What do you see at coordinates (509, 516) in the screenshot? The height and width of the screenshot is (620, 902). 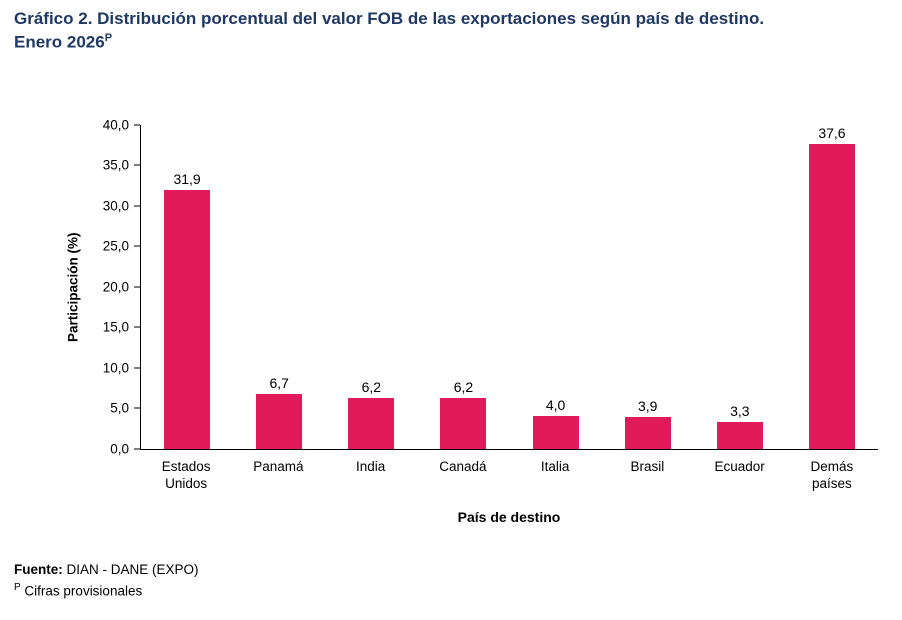 I see `x-axis-title: País de destino` at bounding box center [509, 516].